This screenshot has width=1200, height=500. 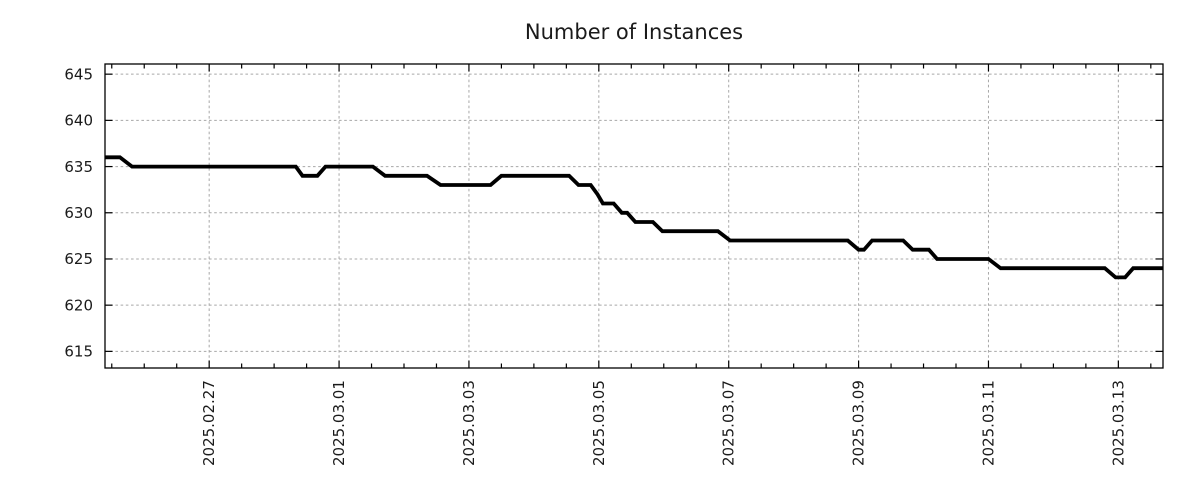 What do you see at coordinates (78, 305) in the screenshot?
I see `y-tick-label: 620` at bounding box center [78, 305].